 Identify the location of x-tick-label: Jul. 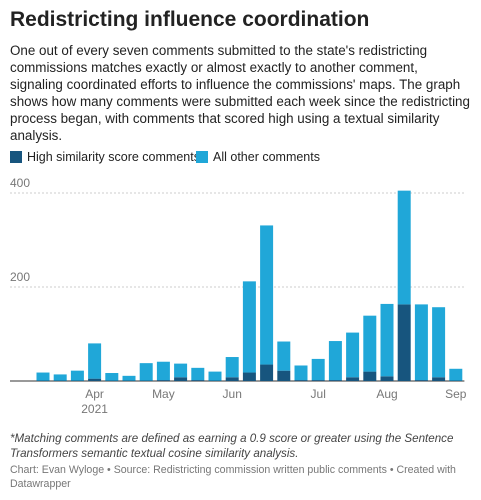
(318, 394).